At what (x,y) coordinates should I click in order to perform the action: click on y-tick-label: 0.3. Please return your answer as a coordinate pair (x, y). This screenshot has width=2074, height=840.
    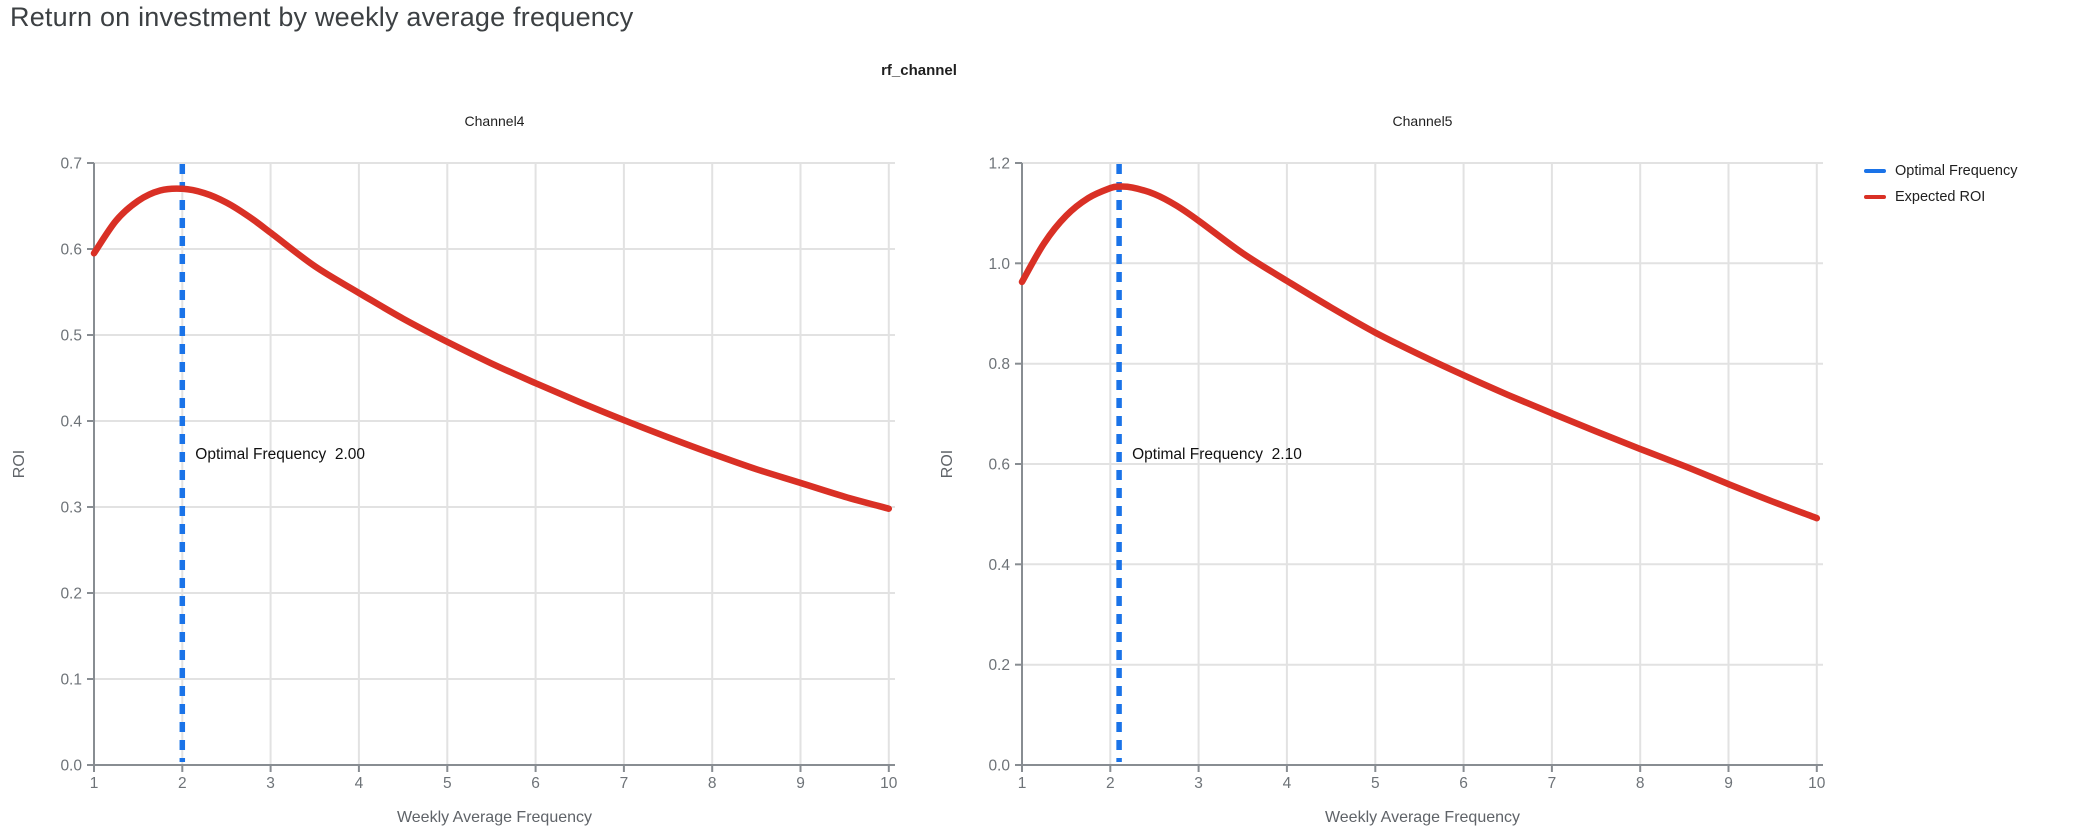
    Looking at the image, I should click on (71, 508).